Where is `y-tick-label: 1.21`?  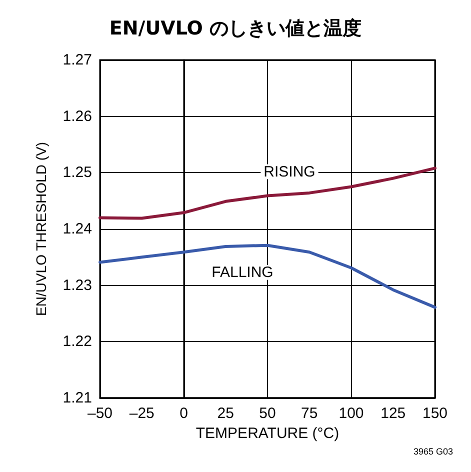
y-tick-label: 1.21 is located at coordinates (77, 398).